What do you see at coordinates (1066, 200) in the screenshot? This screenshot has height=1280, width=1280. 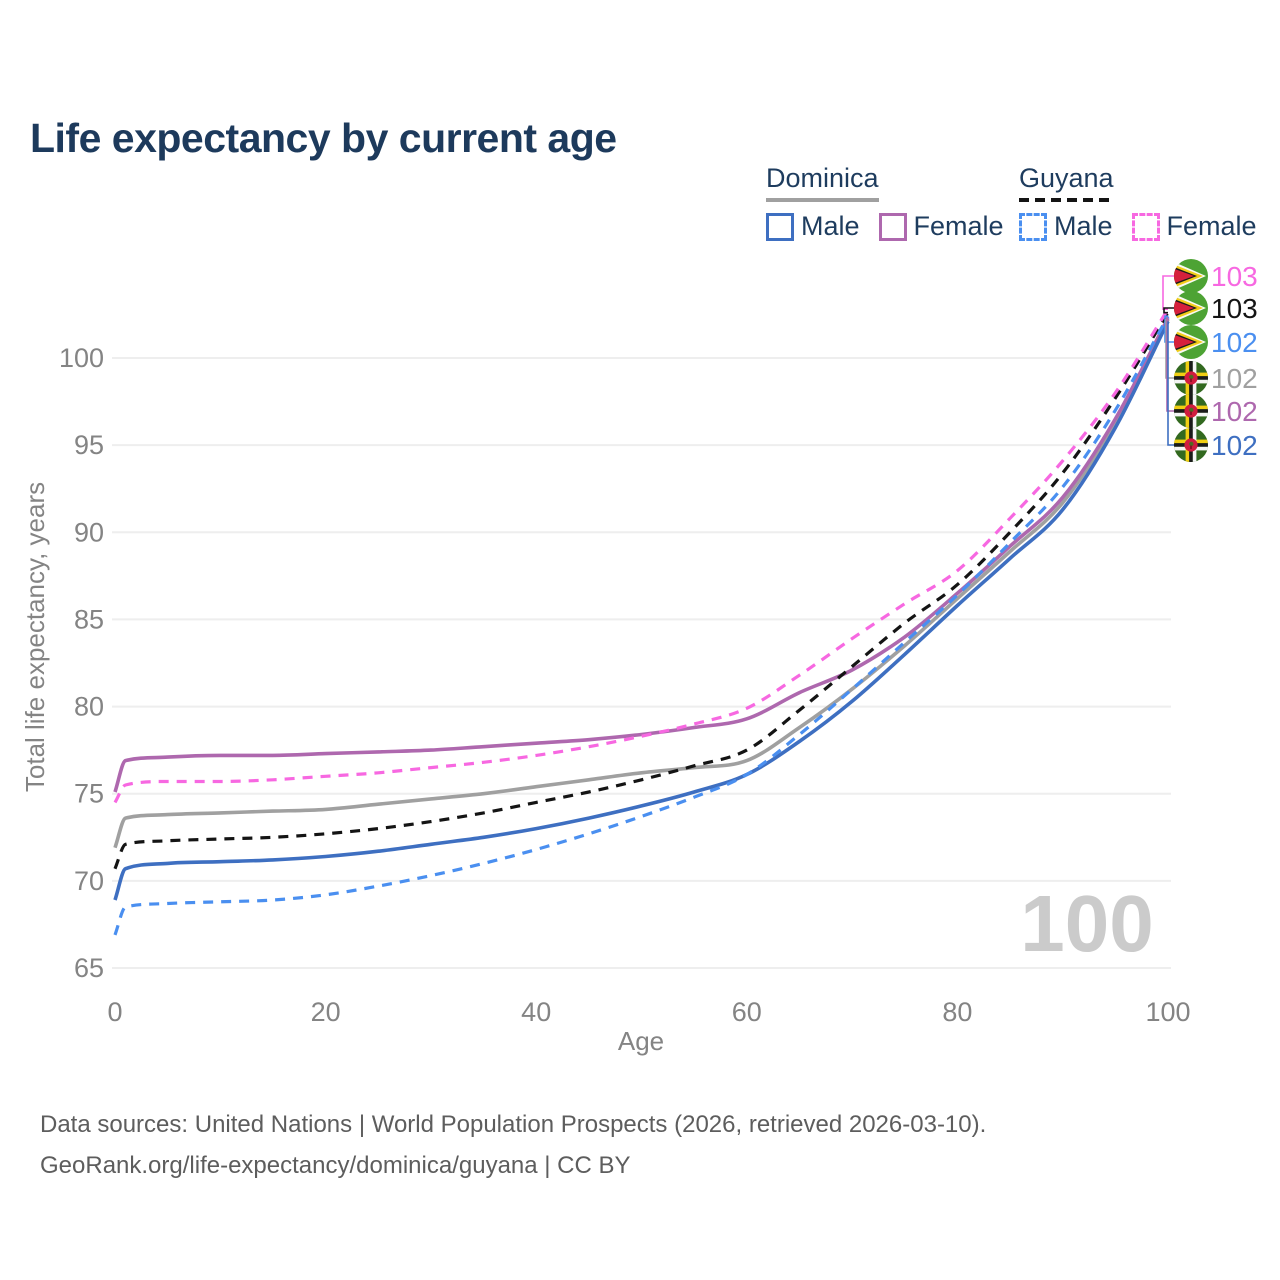 I see `legend-underline-guyana` at bounding box center [1066, 200].